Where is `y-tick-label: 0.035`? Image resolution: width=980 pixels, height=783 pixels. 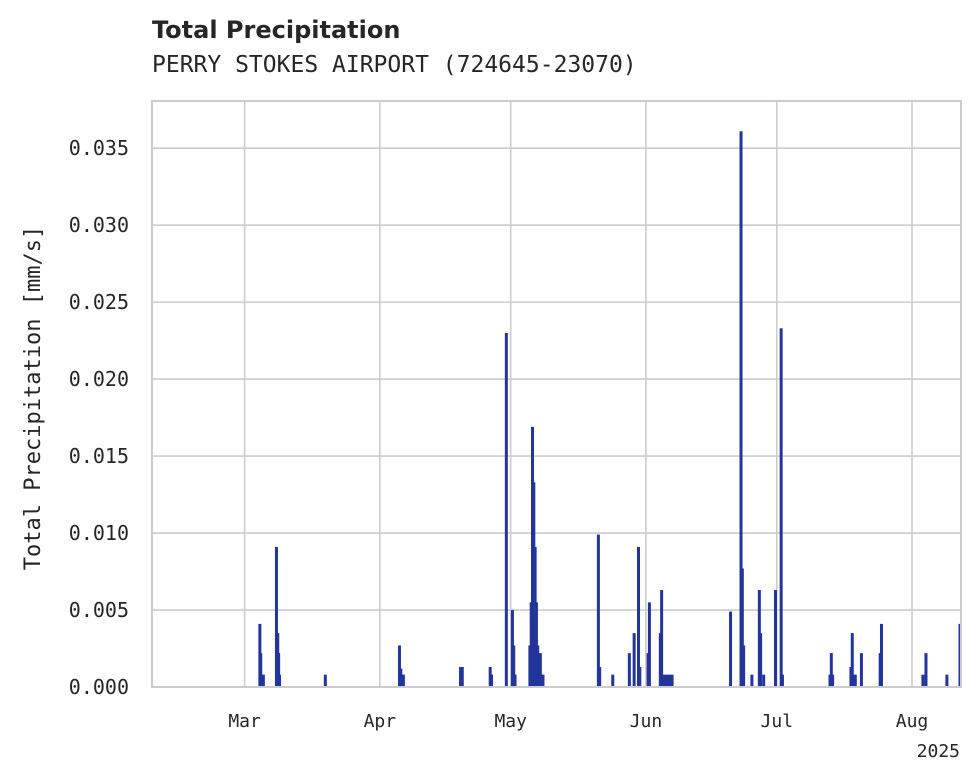 y-tick-label: 0.035 is located at coordinates (99, 148).